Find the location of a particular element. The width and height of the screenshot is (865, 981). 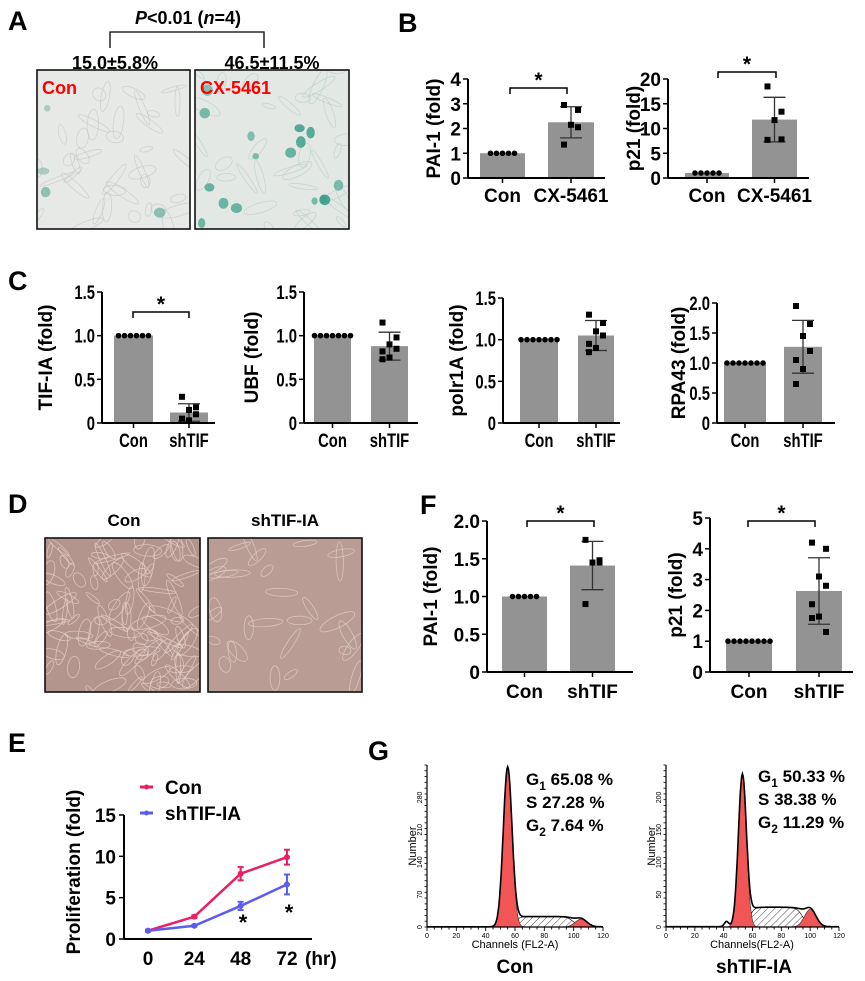

legend-label: Con is located at coordinates (183, 788).